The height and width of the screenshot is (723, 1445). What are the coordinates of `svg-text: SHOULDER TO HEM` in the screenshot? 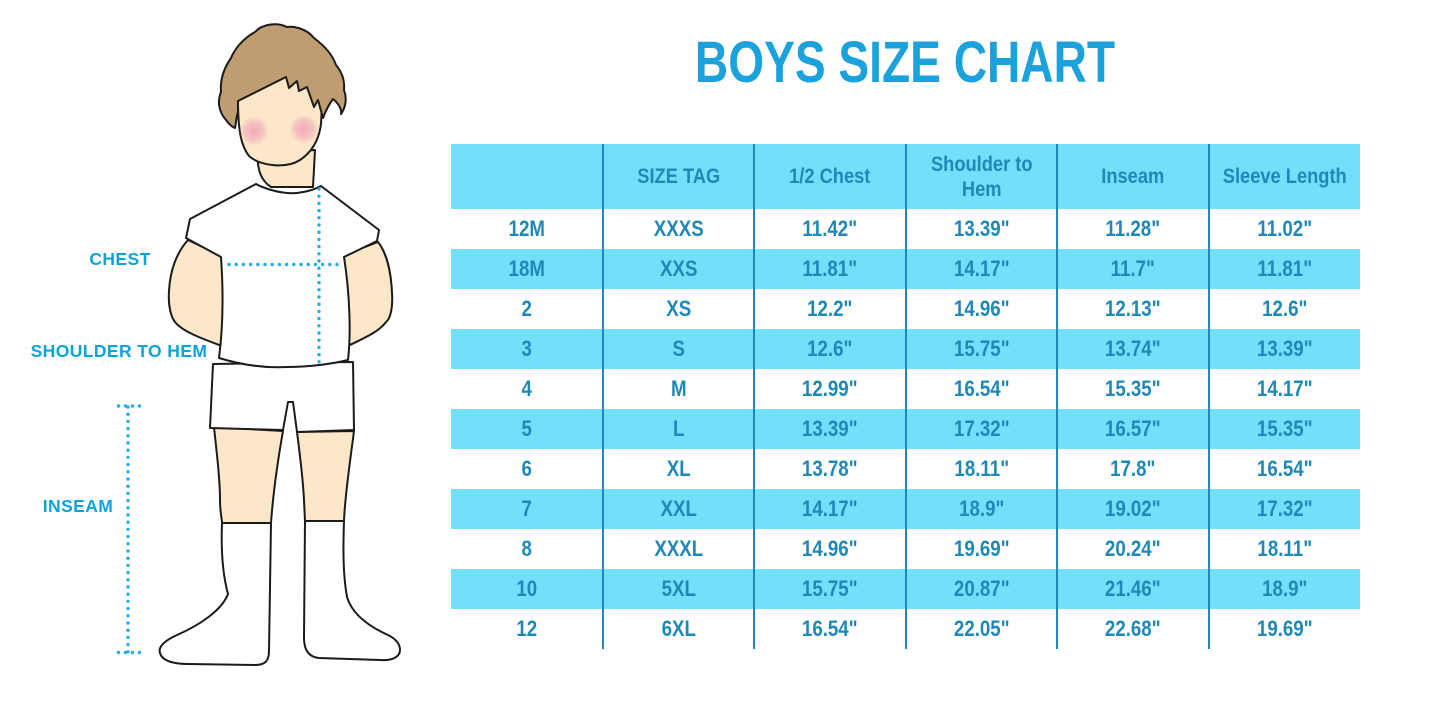 It's located at (119, 351).